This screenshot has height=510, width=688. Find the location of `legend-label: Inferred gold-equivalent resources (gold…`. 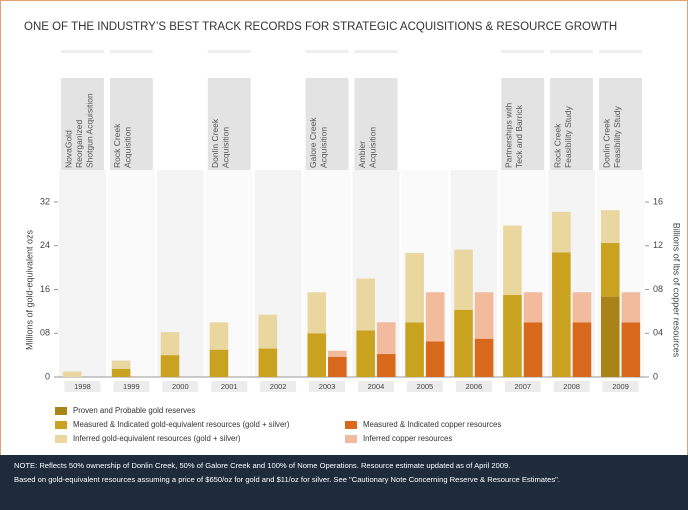

legend-label: Inferred gold-equivalent resources (gold… is located at coordinates (157, 438).